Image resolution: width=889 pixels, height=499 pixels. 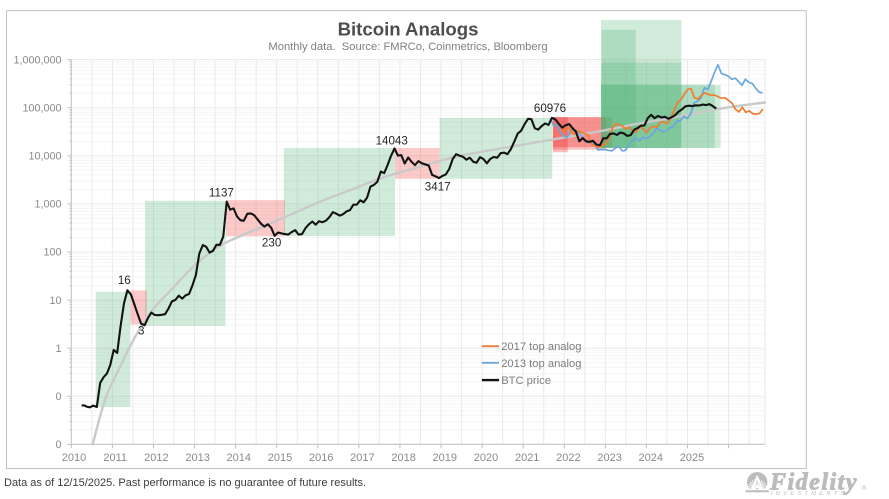 What do you see at coordinates (541, 364) in the screenshot?
I see `svg-text: 2013 top analog` at bounding box center [541, 364].